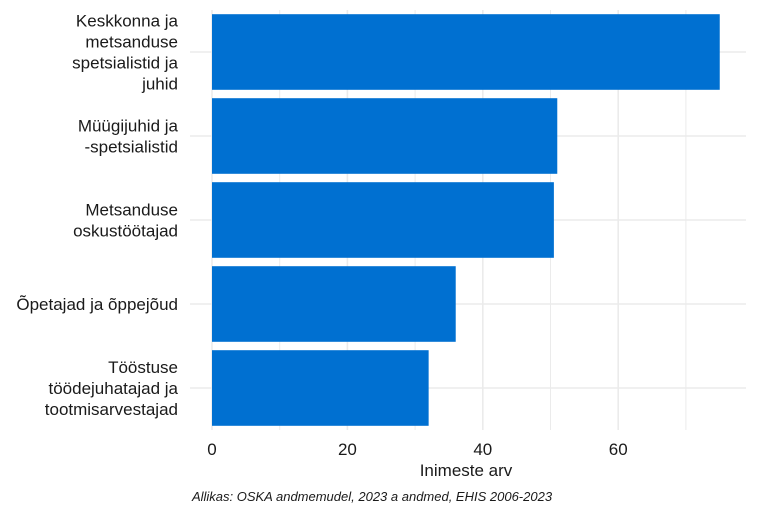  What do you see at coordinates (211, 449) in the screenshot?
I see `x-tick-label: 0` at bounding box center [211, 449].